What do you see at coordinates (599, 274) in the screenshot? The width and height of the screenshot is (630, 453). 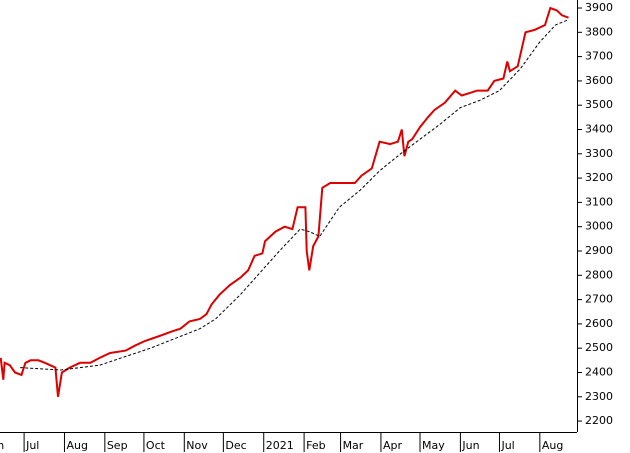 I see `y-tick-label: 2800` at bounding box center [599, 274].